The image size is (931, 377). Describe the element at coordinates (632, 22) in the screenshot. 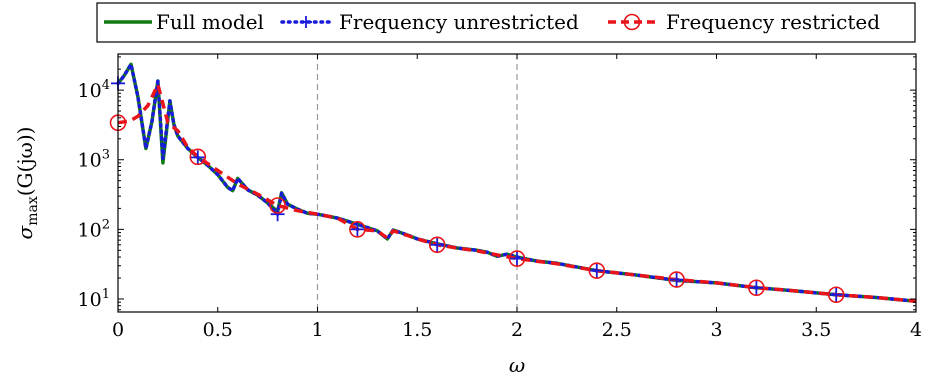

I see `legend-marker-circle` at that location.